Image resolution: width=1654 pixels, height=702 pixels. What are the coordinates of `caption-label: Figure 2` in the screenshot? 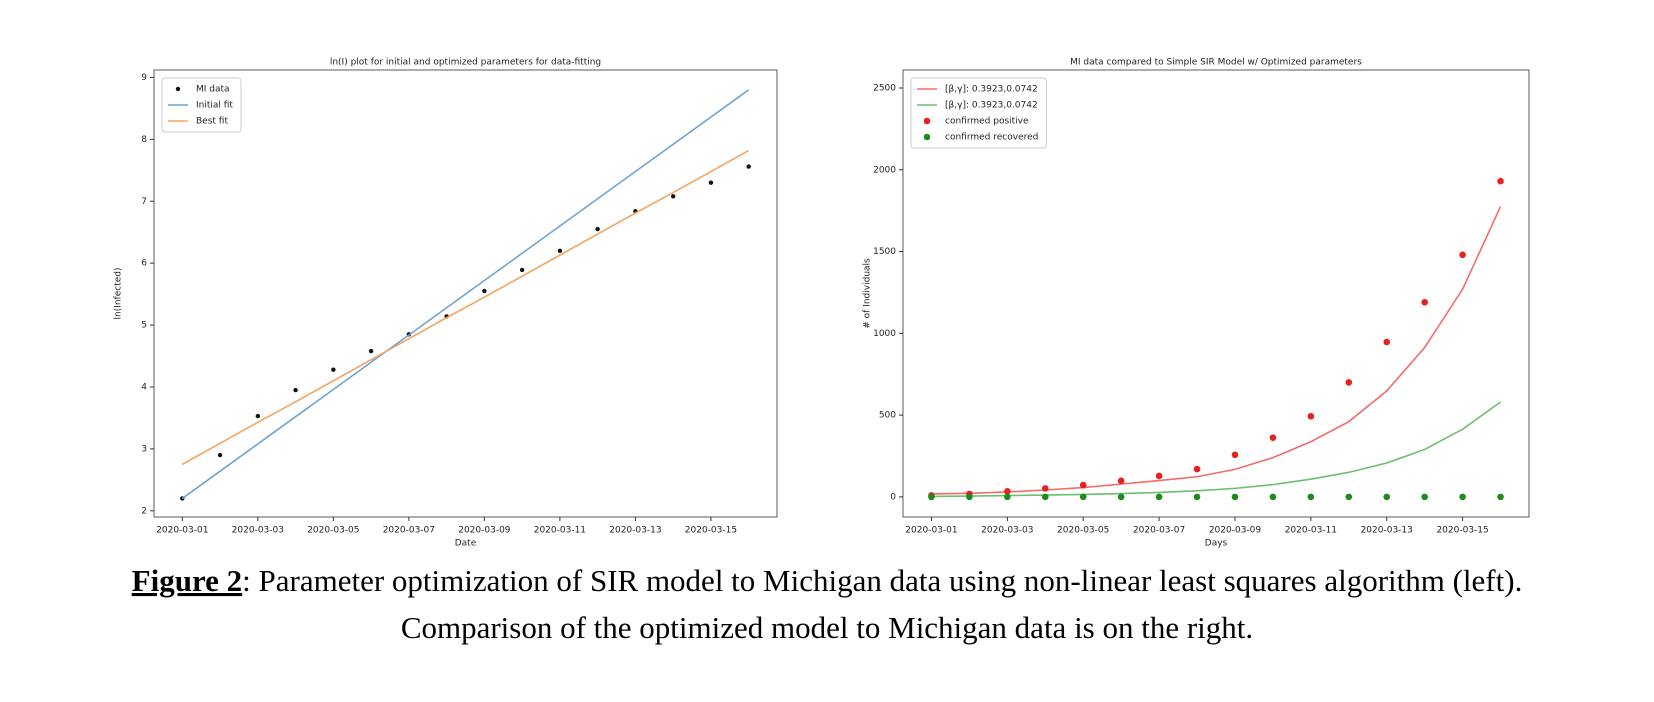 It's located at (187, 580).